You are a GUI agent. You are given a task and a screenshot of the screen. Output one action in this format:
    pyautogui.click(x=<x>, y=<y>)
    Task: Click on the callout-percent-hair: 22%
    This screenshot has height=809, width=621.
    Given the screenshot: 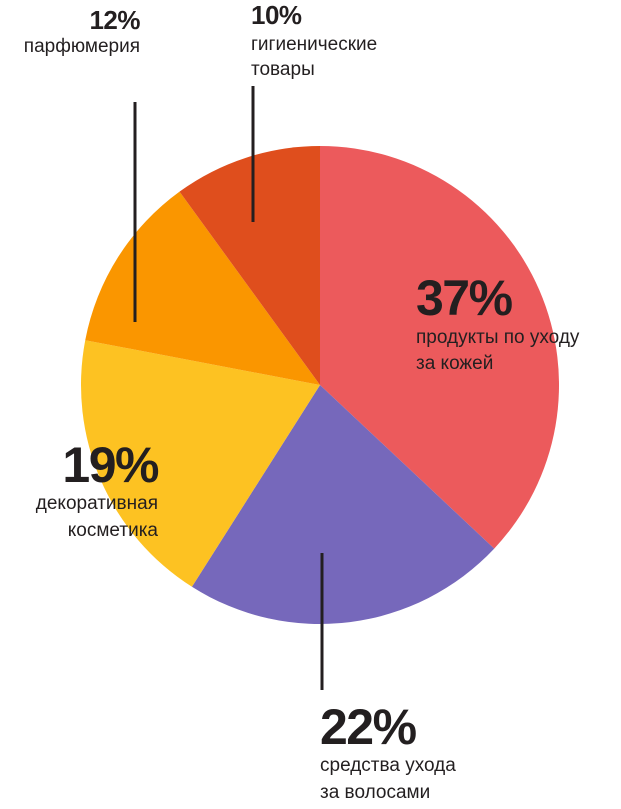 What is the action you would take?
    pyautogui.click(x=368, y=727)
    